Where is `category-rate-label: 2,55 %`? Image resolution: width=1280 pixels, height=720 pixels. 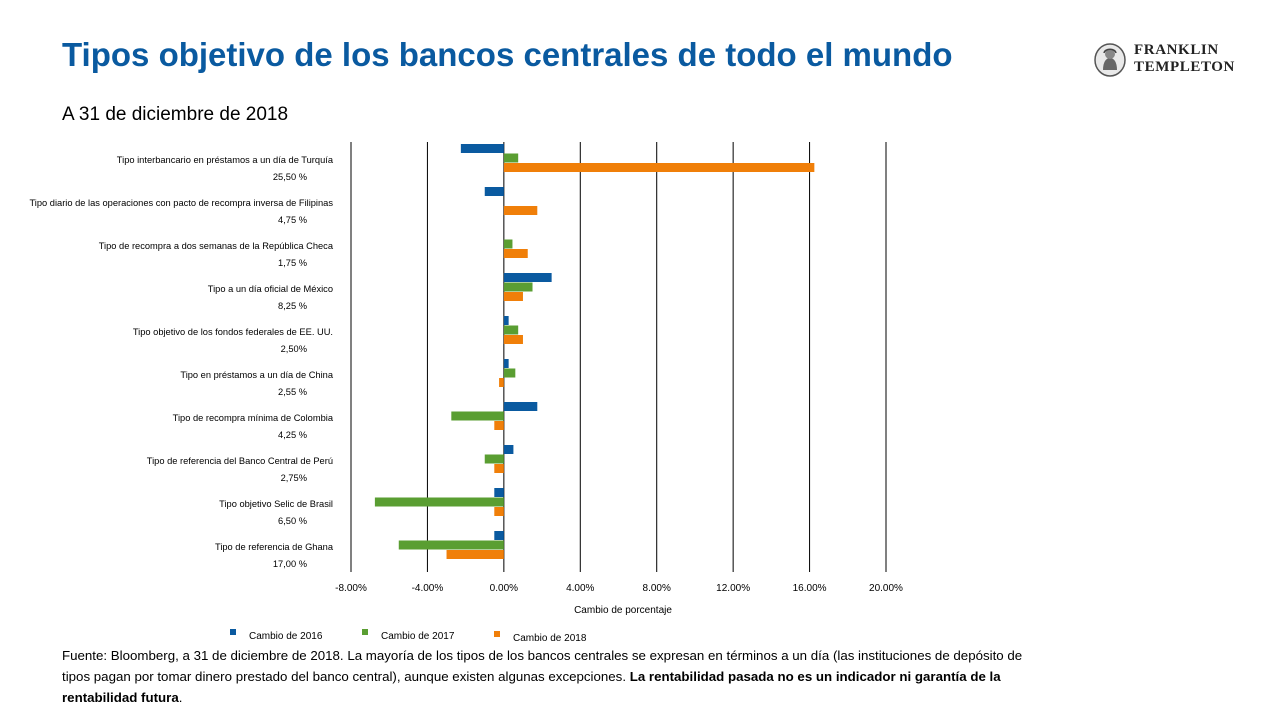
category-rate-label: 2,55 % is located at coordinates (292, 392).